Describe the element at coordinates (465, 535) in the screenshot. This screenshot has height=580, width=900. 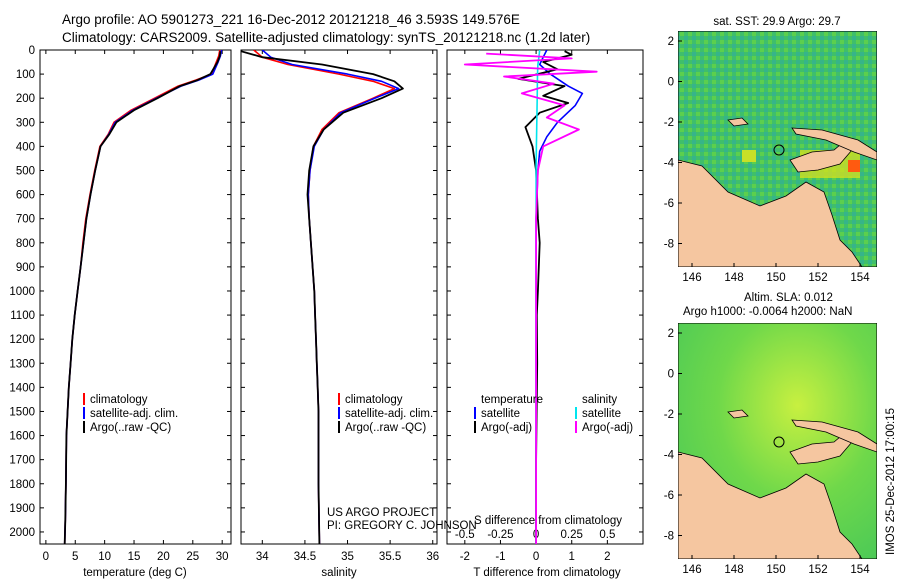
I see `s-diff-tick-label: -0.5` at that location.